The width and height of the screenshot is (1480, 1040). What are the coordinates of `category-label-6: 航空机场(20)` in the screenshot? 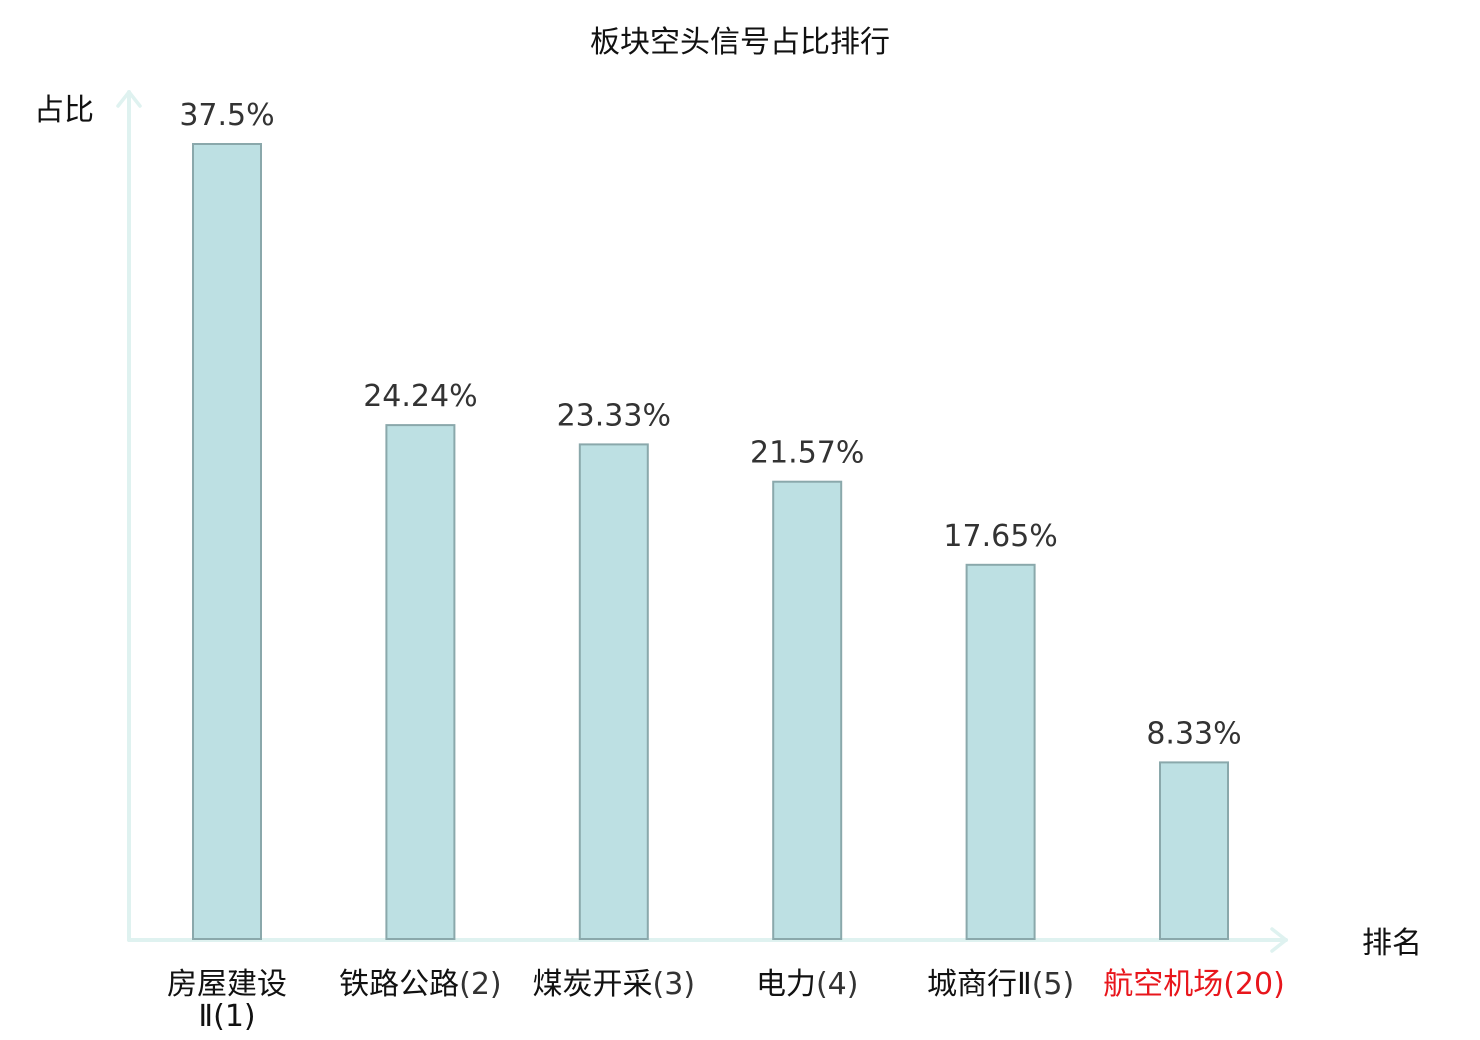 It's located at (1194, 984).